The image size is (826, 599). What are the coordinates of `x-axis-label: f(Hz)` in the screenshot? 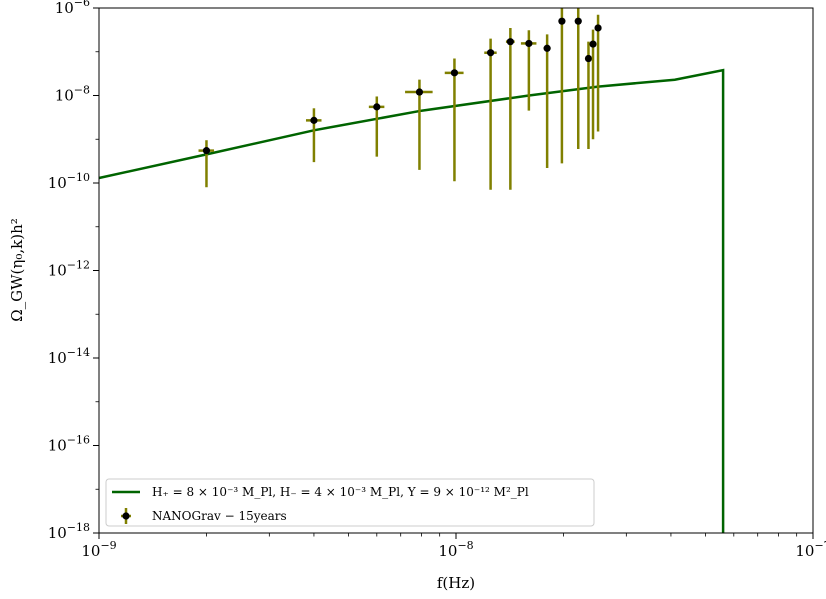 It's located at (456, 583).